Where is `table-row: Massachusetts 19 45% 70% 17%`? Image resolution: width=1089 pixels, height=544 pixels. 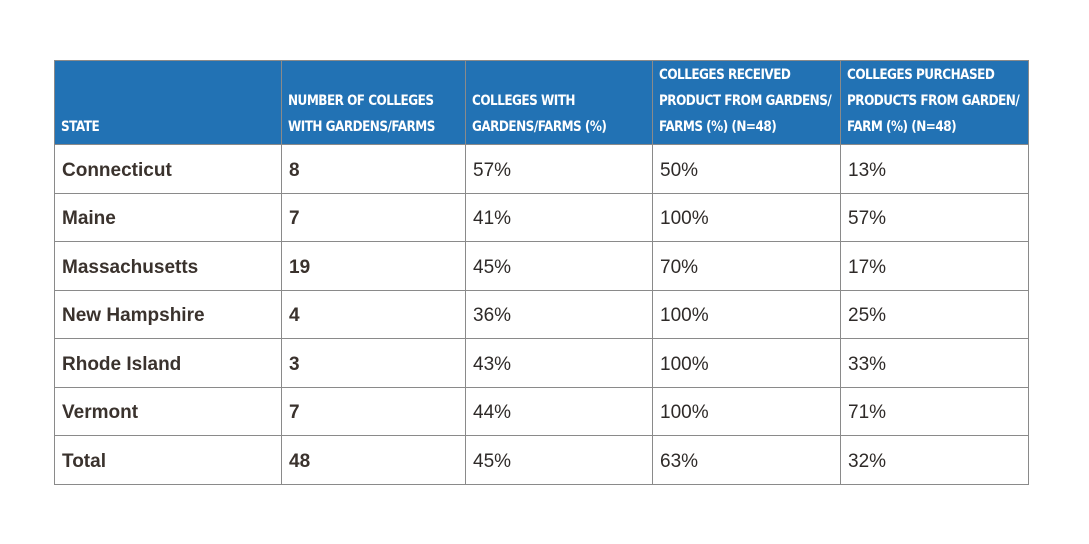 table-row: Massachusetts 19 45% 70% 17% is located at coordinates (541, 266).